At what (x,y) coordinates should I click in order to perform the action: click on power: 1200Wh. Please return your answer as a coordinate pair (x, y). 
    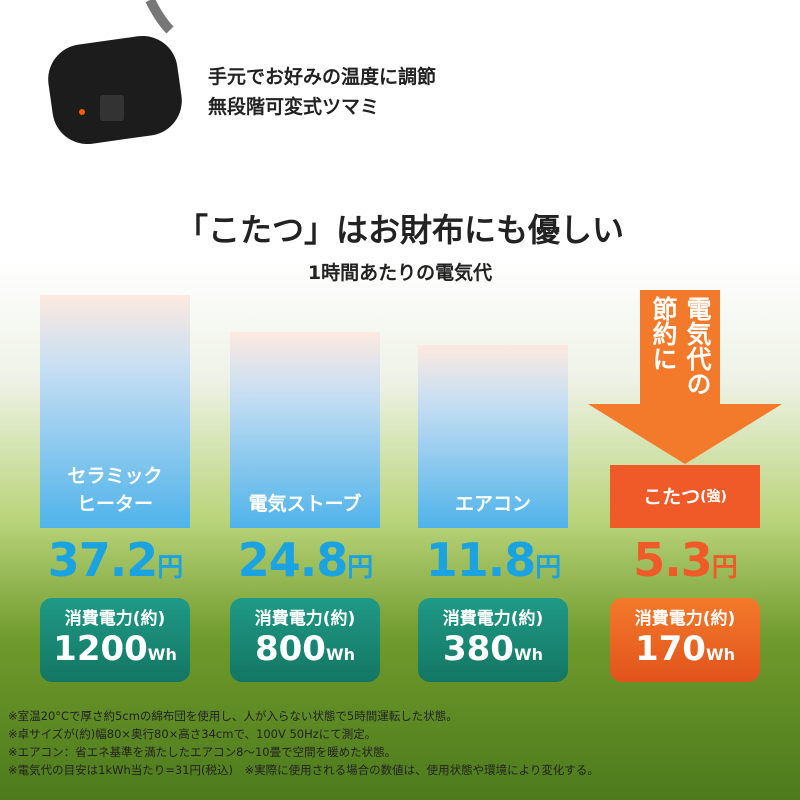
    Looking at the image, I should click on (115, 652).